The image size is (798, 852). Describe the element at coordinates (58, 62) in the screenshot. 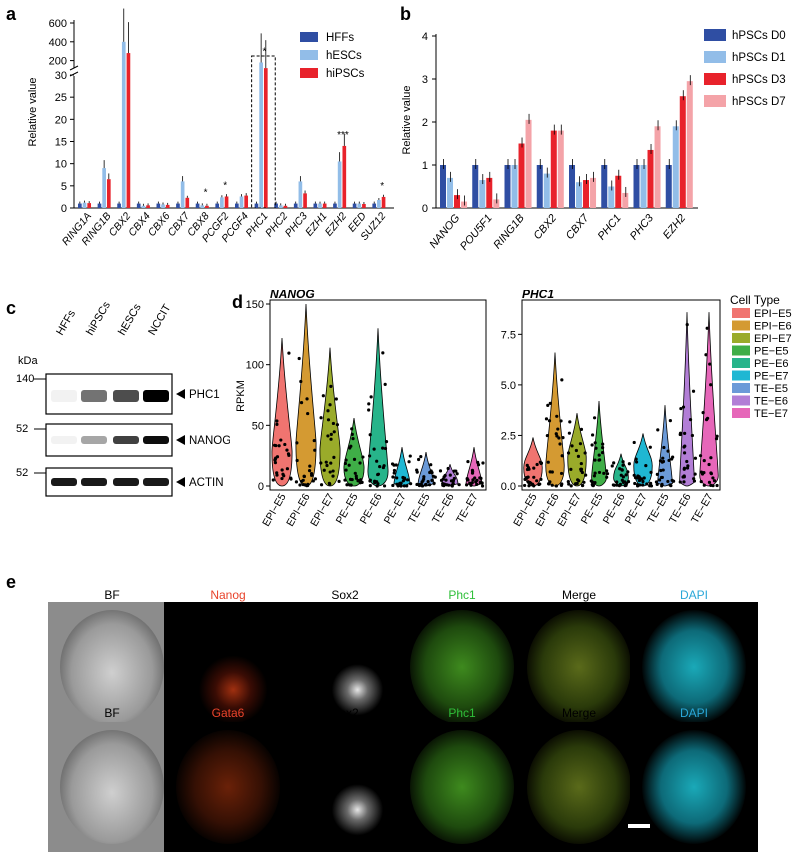

I see `y-tick-label: 200` at that location.